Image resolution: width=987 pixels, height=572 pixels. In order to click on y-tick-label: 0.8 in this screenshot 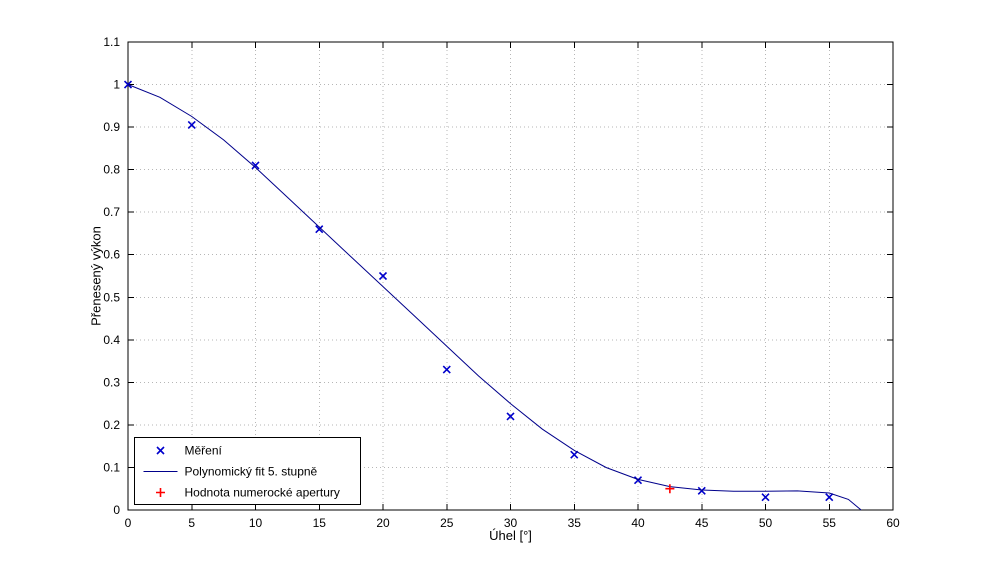, I will do `click(111, 170)`.